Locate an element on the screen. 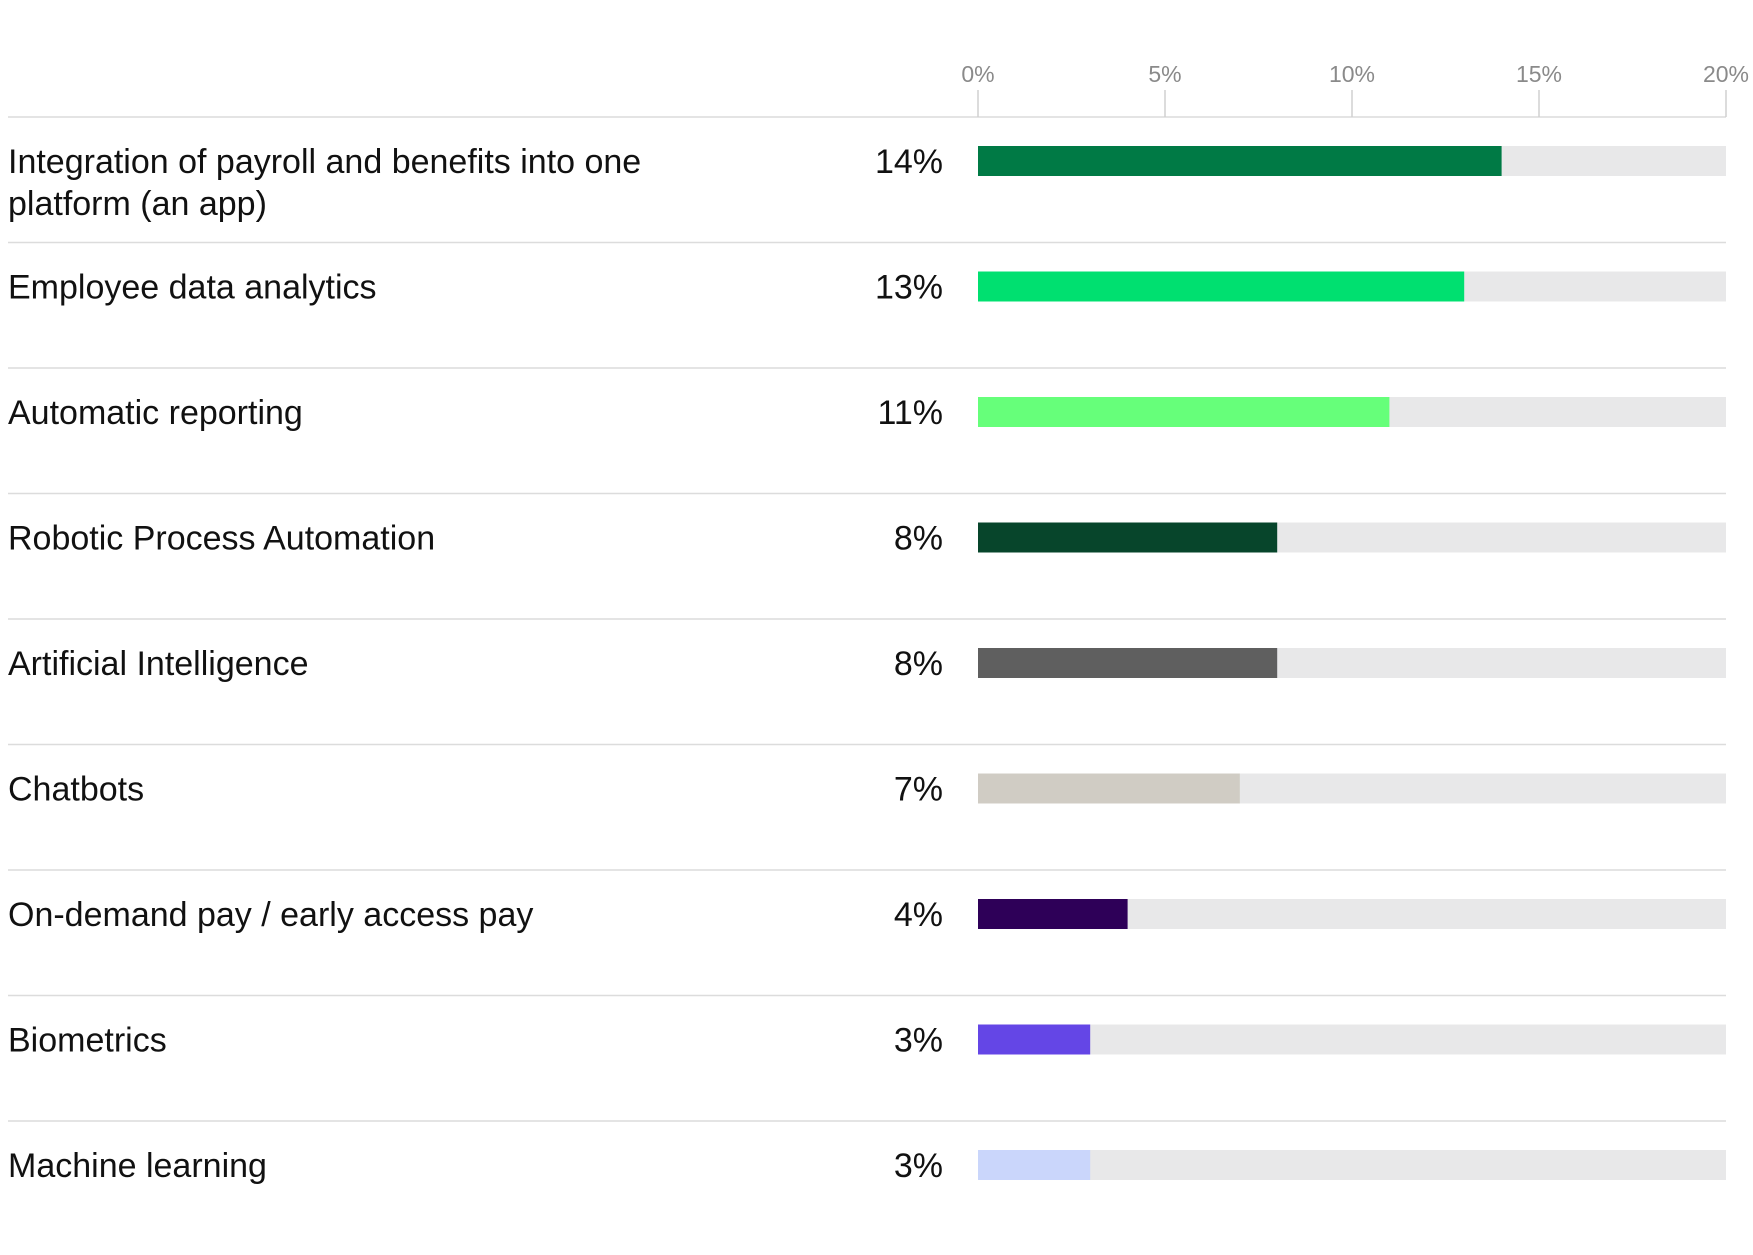 Image resolution: width=1753 pixels, height=1255 pixels. data-label: 14% is located at coordinates (909, 162).